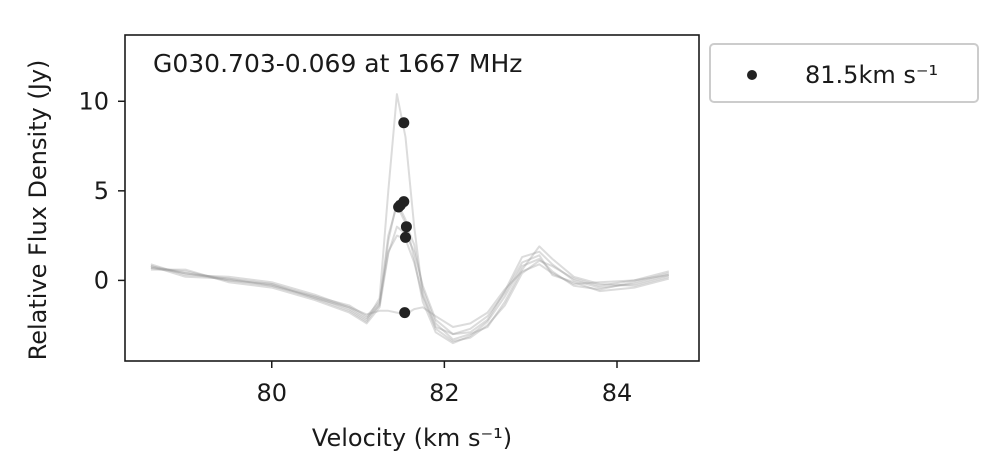 The height and width of the screenshot is (470, 1002). I want to click on y-axis: 0 5 10, so click(101, 190).